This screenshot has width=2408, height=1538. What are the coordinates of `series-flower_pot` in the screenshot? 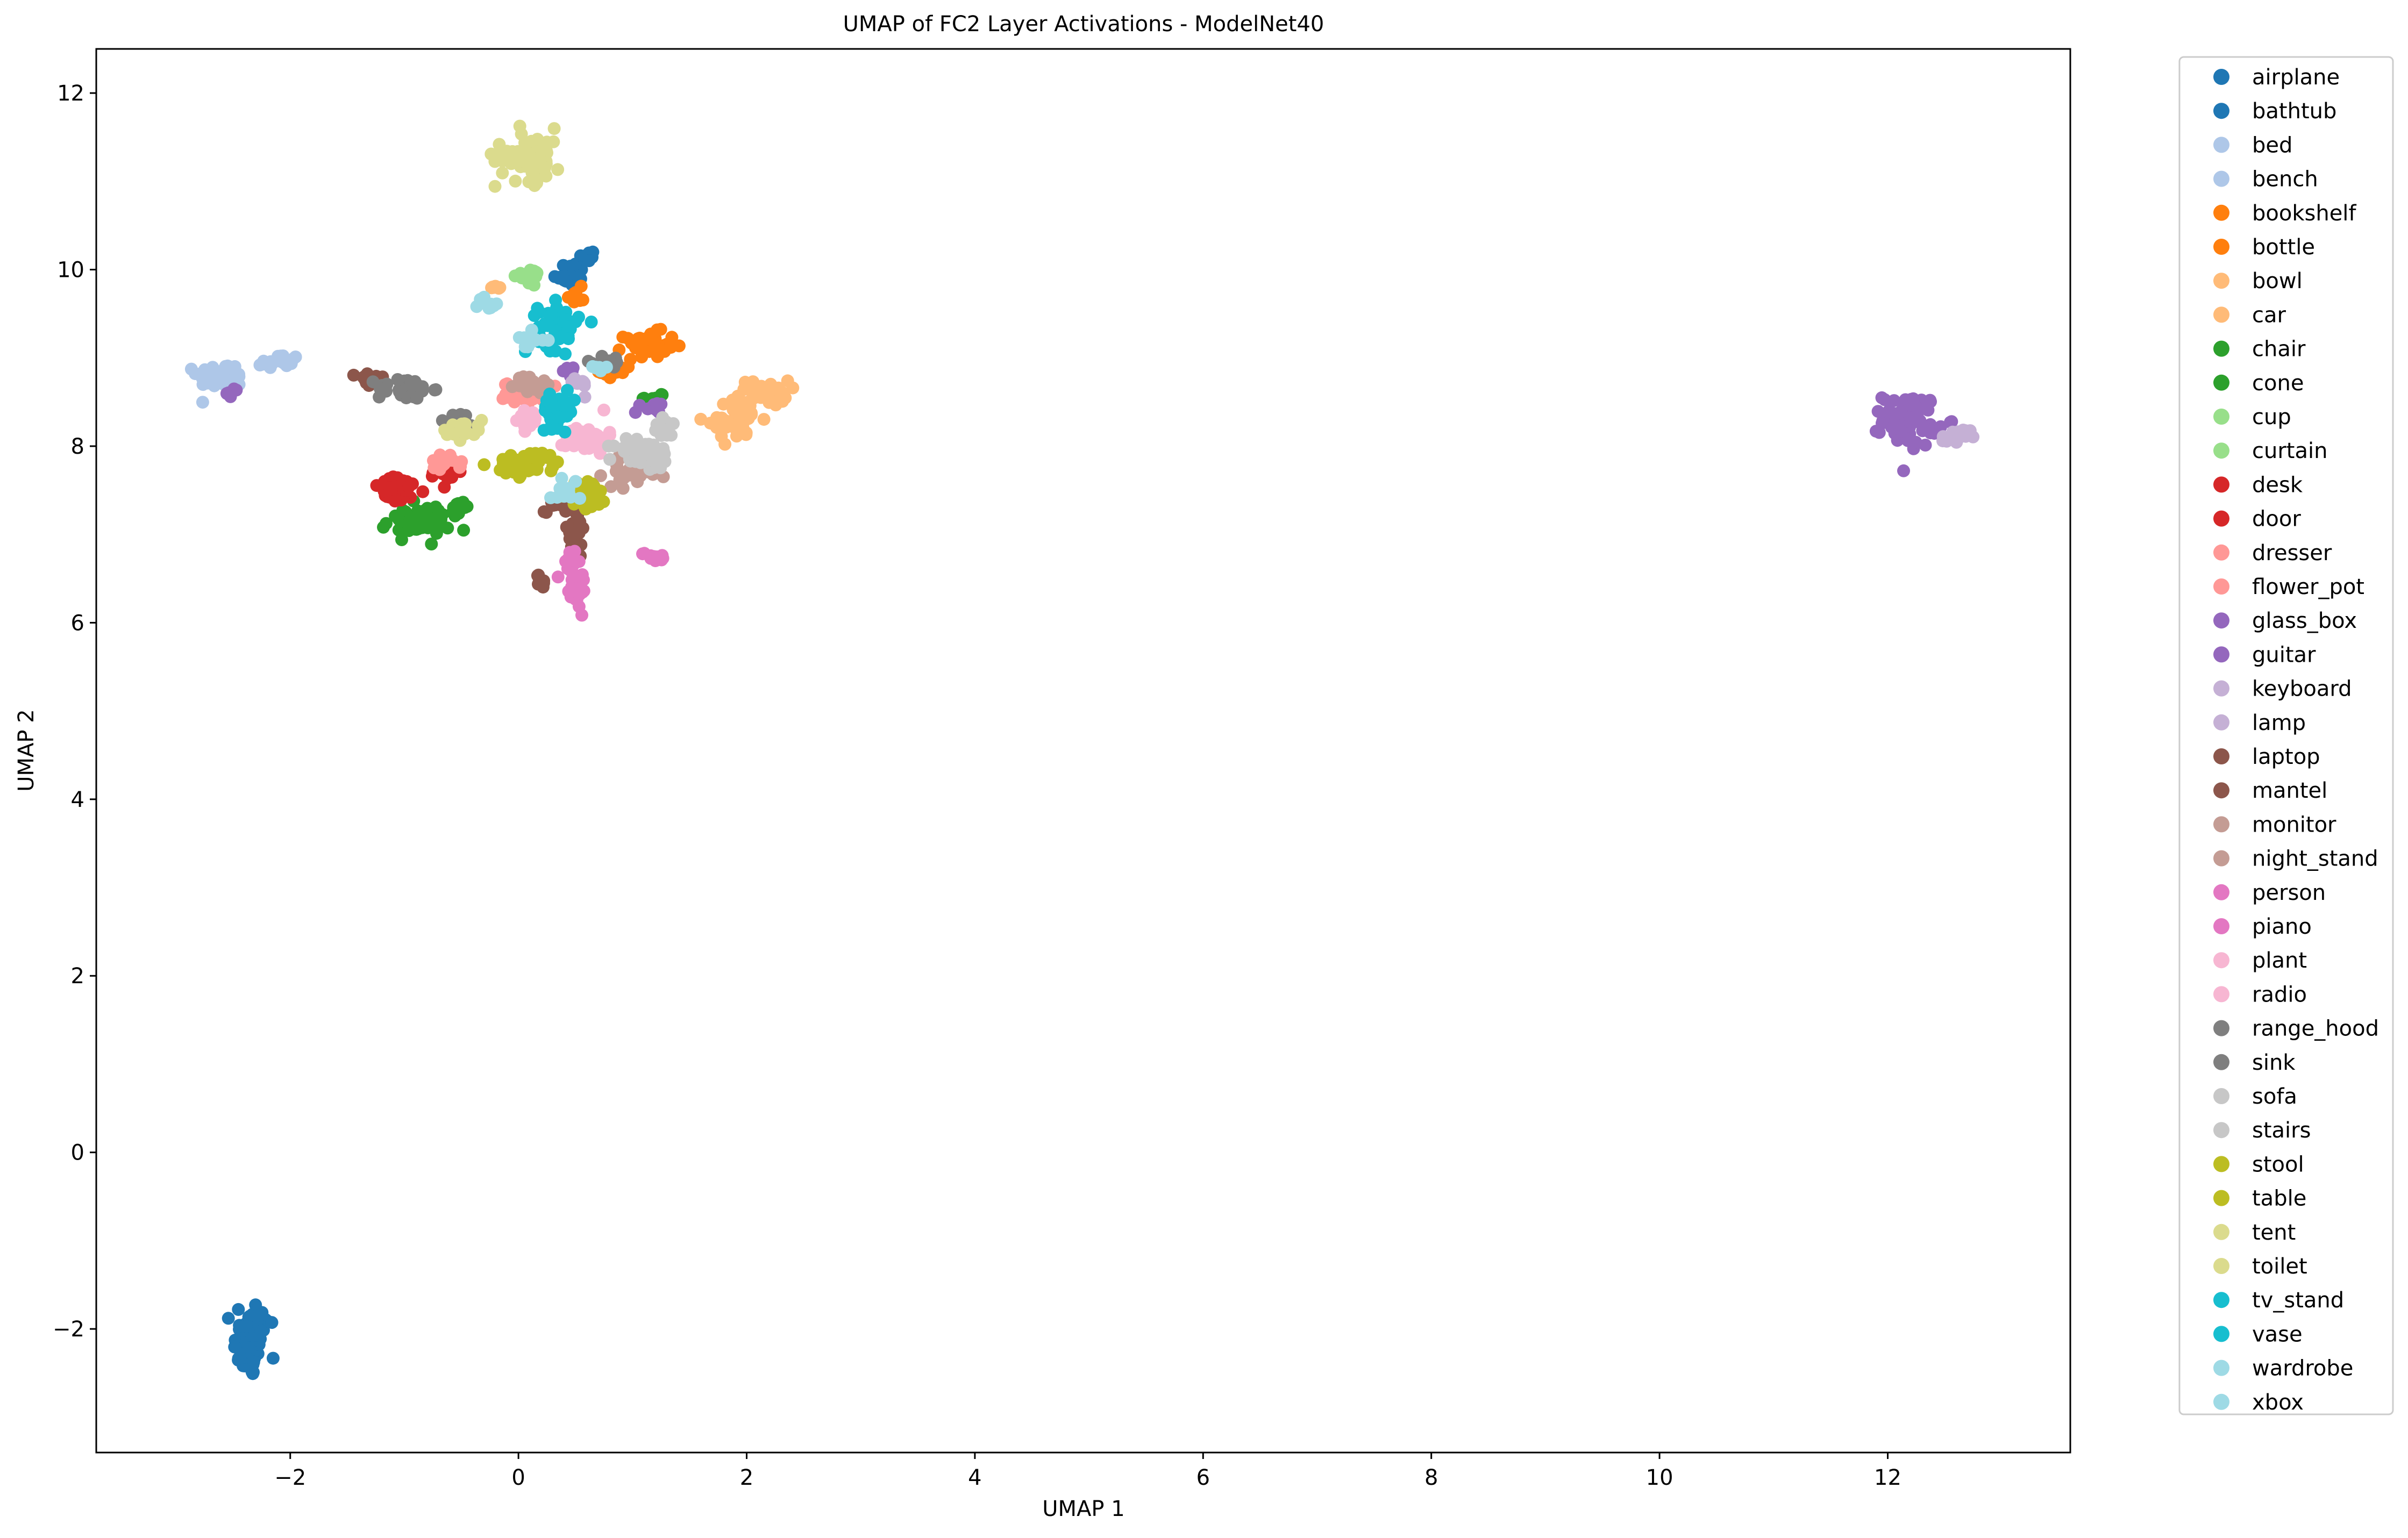 It's located at (447, 462).